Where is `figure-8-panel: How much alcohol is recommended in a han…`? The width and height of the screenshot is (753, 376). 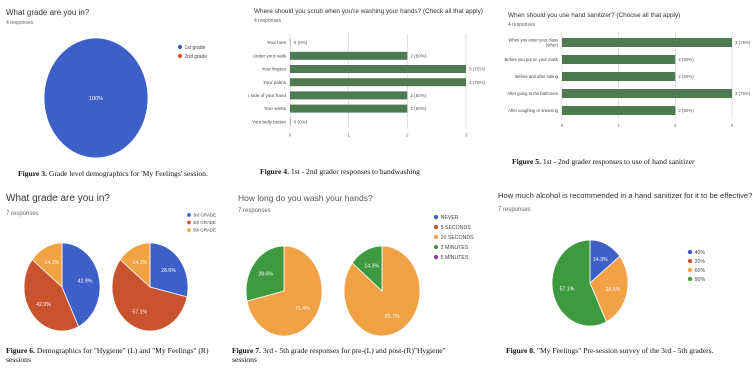
figure-8-panel: How much alcohol is recommended in a han… is located at coordinates (621, 265).